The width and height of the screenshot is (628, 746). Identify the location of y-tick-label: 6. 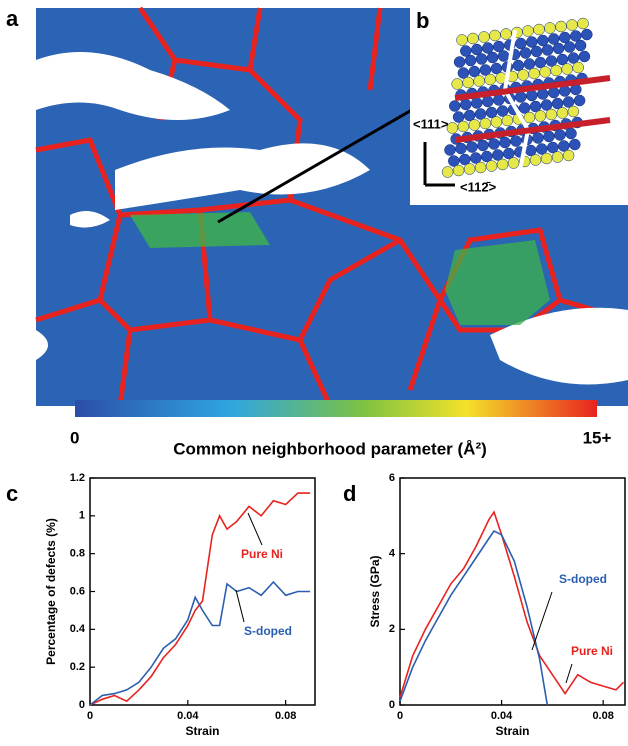
(392, 478).